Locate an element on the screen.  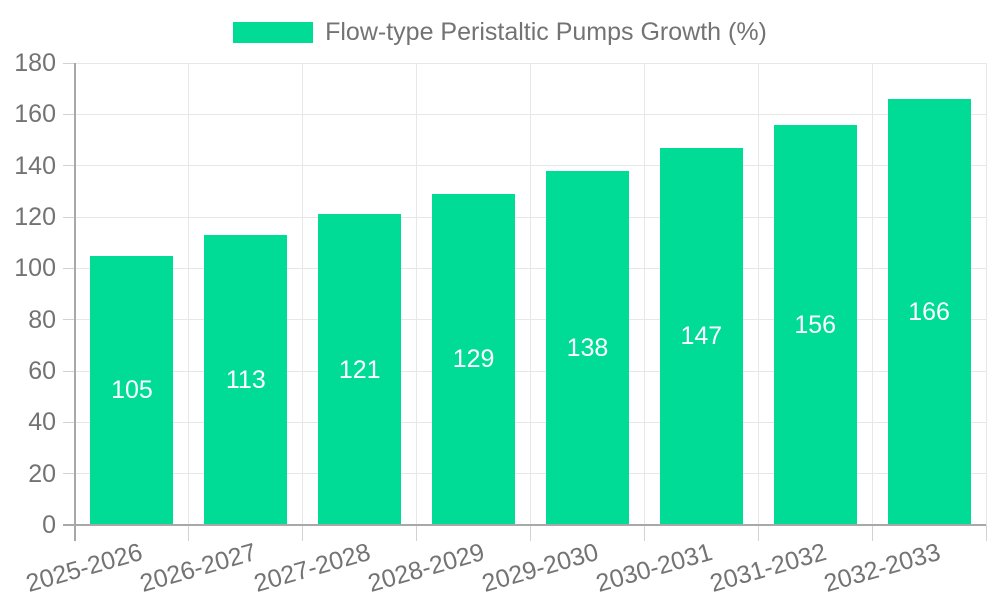
y-tick-label: 80 is located at coordinates (42, 319).